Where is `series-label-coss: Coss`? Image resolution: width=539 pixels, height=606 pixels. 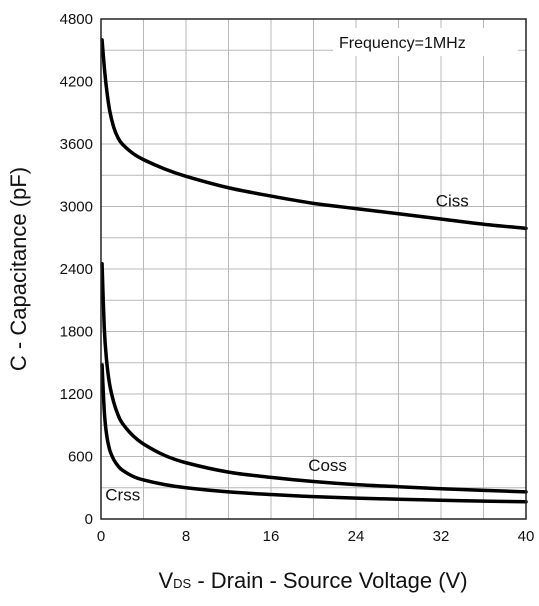
series-label-coss: Coss is located at coordinates (327, 465).